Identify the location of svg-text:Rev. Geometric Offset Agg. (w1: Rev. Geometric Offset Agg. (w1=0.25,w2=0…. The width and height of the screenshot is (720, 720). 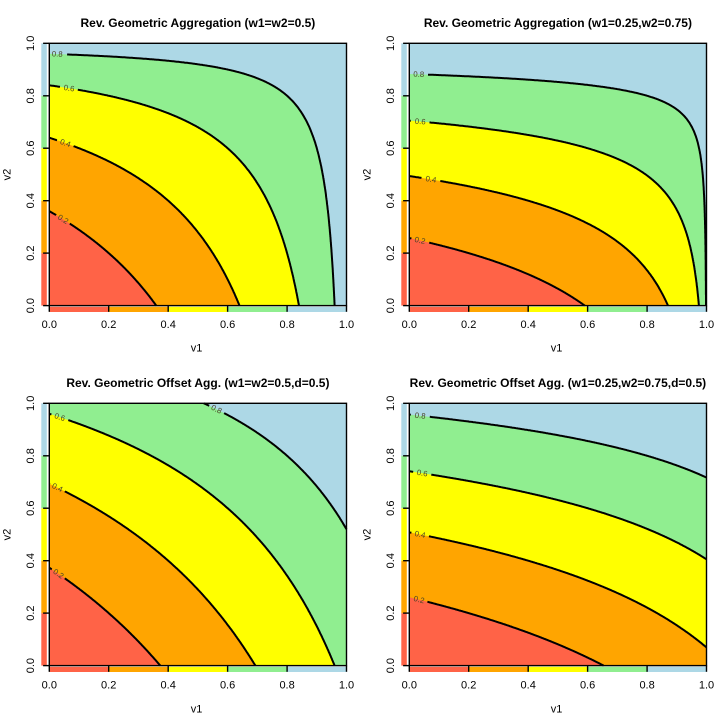
(558, 383).